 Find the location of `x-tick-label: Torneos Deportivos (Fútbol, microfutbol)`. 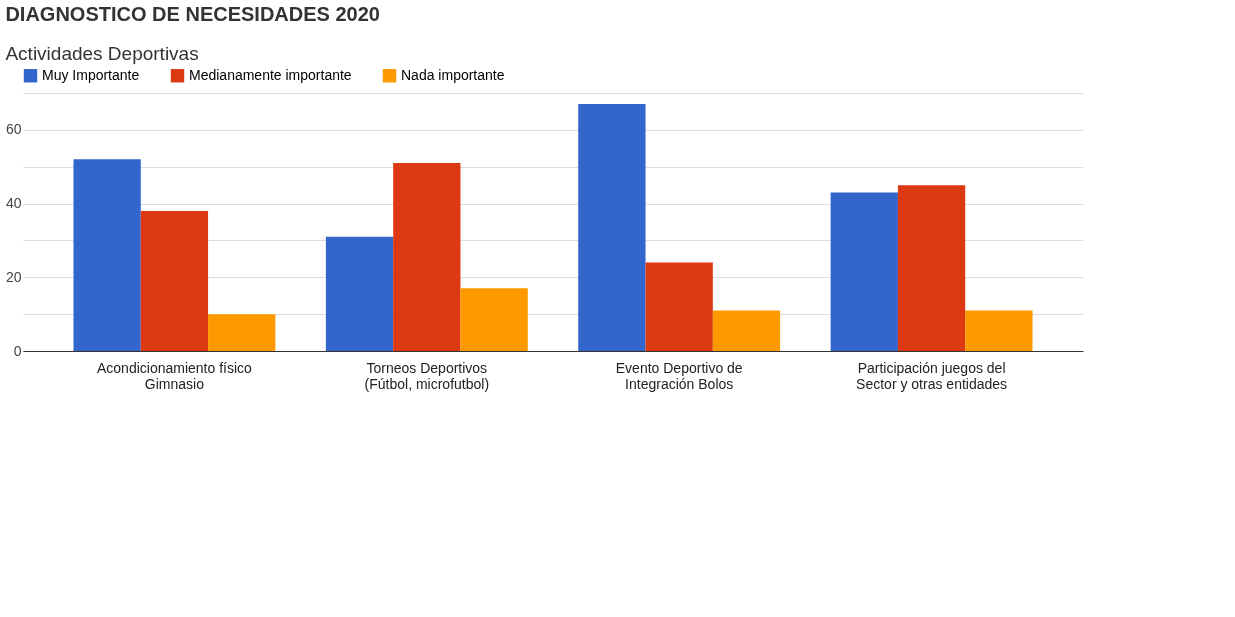

x-tick-label: Torneos Deportivos (Fútbol, microfutbol) is located at coordinates (427, 375).